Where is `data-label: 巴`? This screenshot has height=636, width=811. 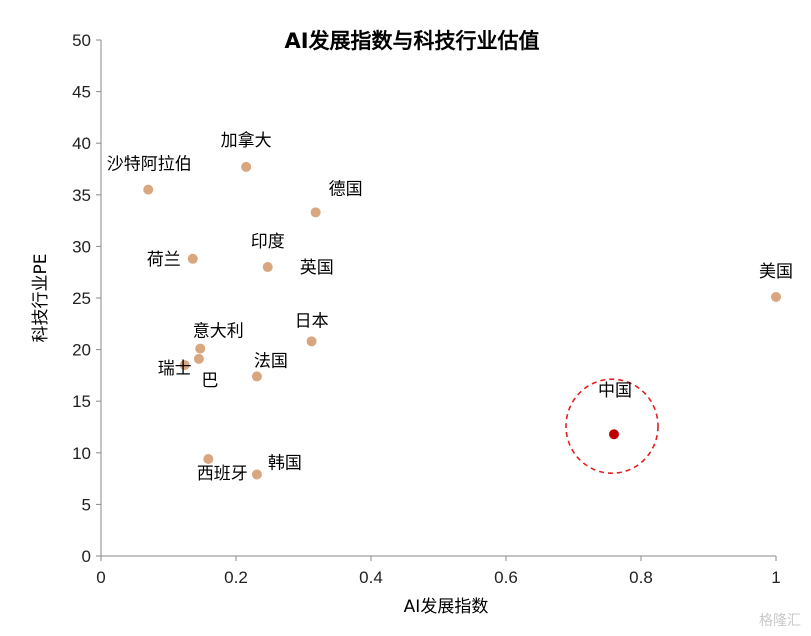 data-label: 巴 is located at coordinates (209, 381).